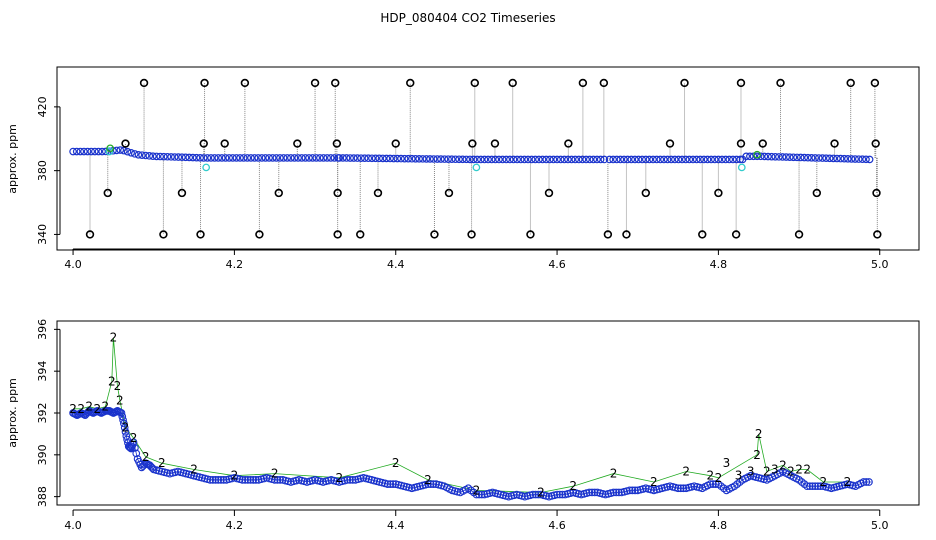  Describe the element at coordinates (557, 264) in the screenshot. I see `x-tick-label: 4.6` at that location.